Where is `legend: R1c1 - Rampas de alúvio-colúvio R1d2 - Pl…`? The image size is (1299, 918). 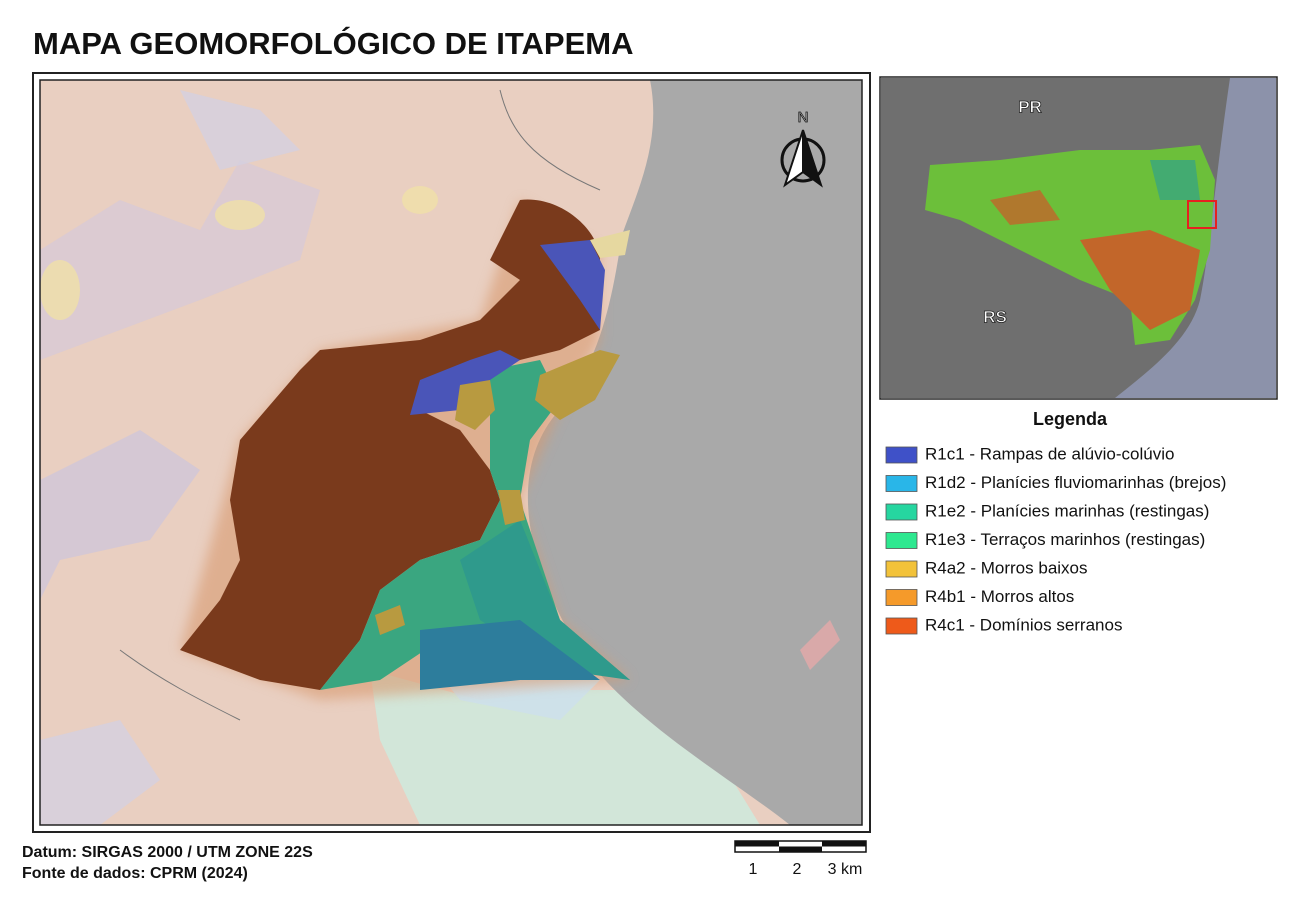
legend: R1c1 - Rampas de alúvio-colúvio R1d2 - Pl… is located at coordinates (1055, 539).